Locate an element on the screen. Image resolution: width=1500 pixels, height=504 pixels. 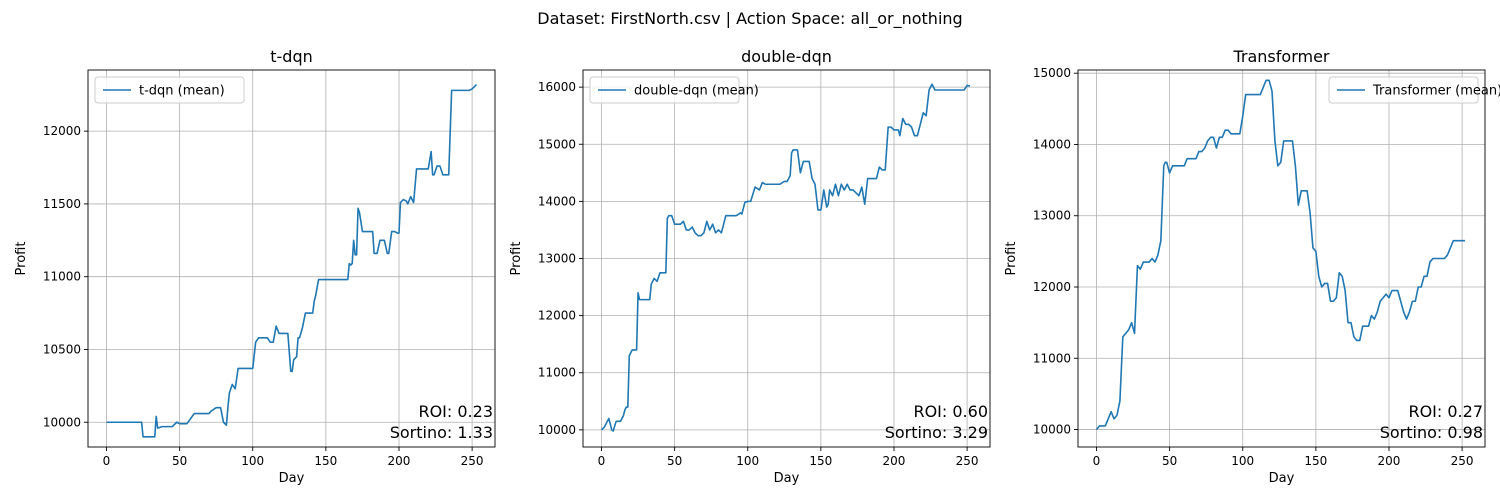
legend: t-dqn (mean) is located at coordinates (169, 90).